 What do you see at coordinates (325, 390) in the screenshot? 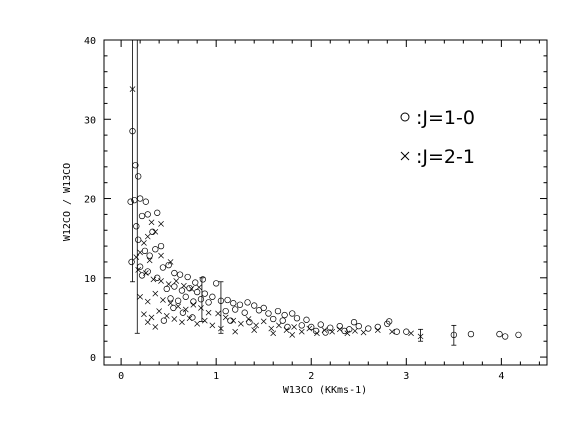
I see `x-axis-label: W13CO (KKms-1)` at bounding box center [325, 390].